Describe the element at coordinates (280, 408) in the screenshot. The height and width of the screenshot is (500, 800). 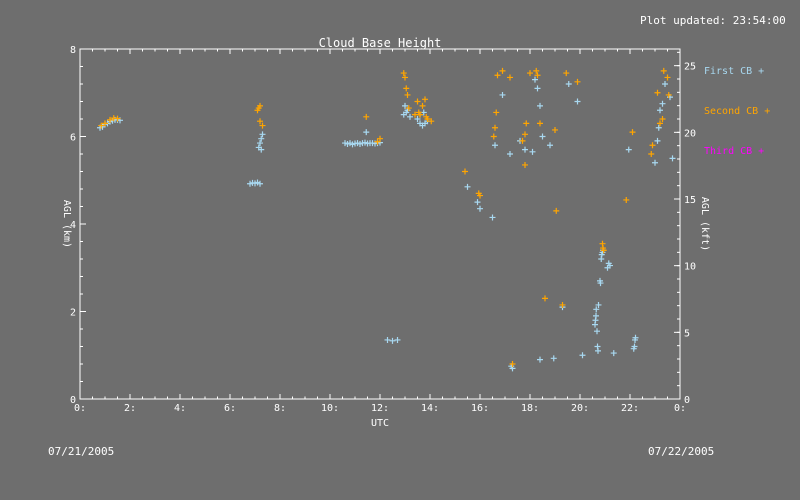
I see `x-tick-label: 8:` at that location.